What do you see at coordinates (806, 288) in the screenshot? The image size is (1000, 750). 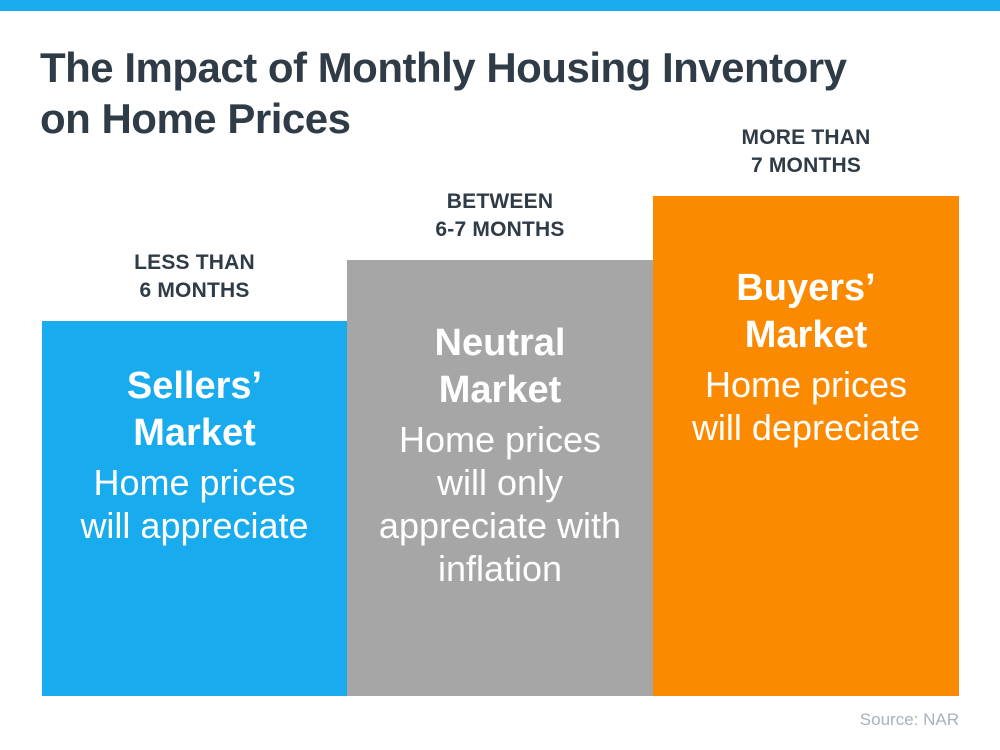 I see `bar-heading-line: Buyers’` at bounding box center [806, 288].